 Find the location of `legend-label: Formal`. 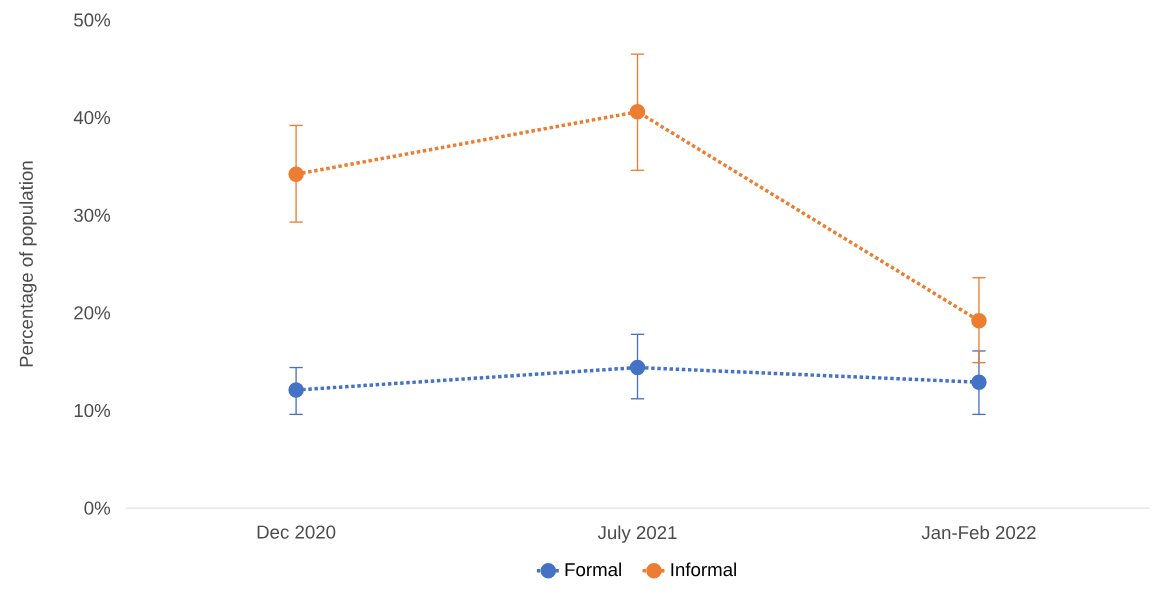

legend-label: Formal is located at coordinates (593, 569).